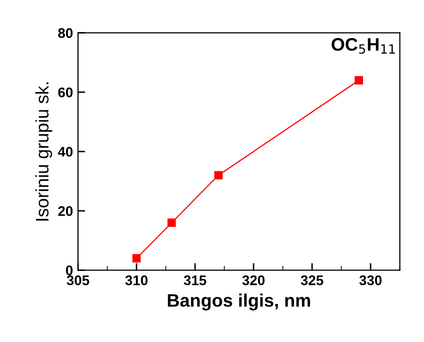  I want to click on annotation: OC$_{5}$H$_{11}$, so click(363, 46).